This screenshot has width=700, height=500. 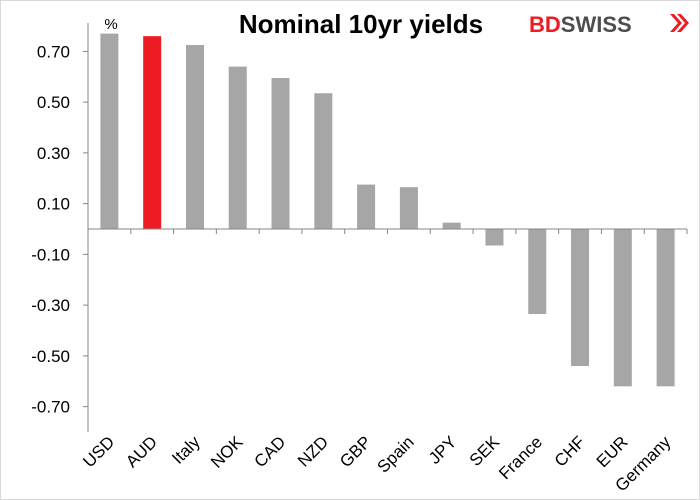 What do you see at coordinates (366, 206) in the screenshot?
I see `bar-gbp` at bounding box center [366, 206].